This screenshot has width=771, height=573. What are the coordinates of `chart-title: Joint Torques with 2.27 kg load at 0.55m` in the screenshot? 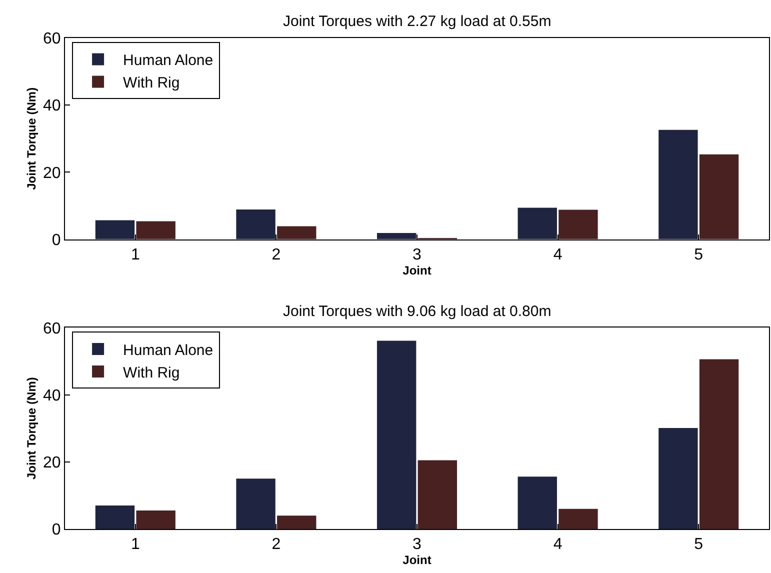 It's located at (417, 21).